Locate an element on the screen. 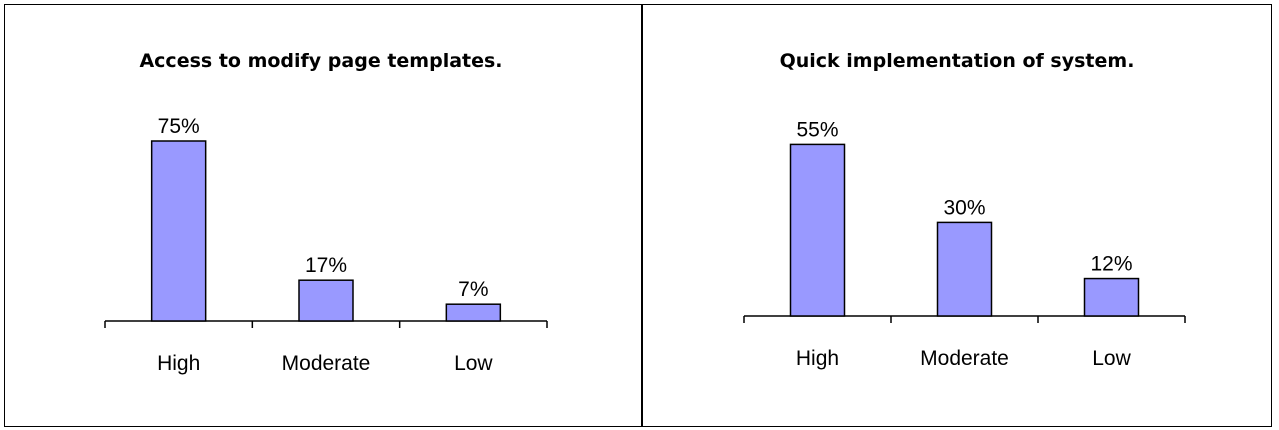  chart-title: Access to modify page templates. is located at coordinates (320, 61).